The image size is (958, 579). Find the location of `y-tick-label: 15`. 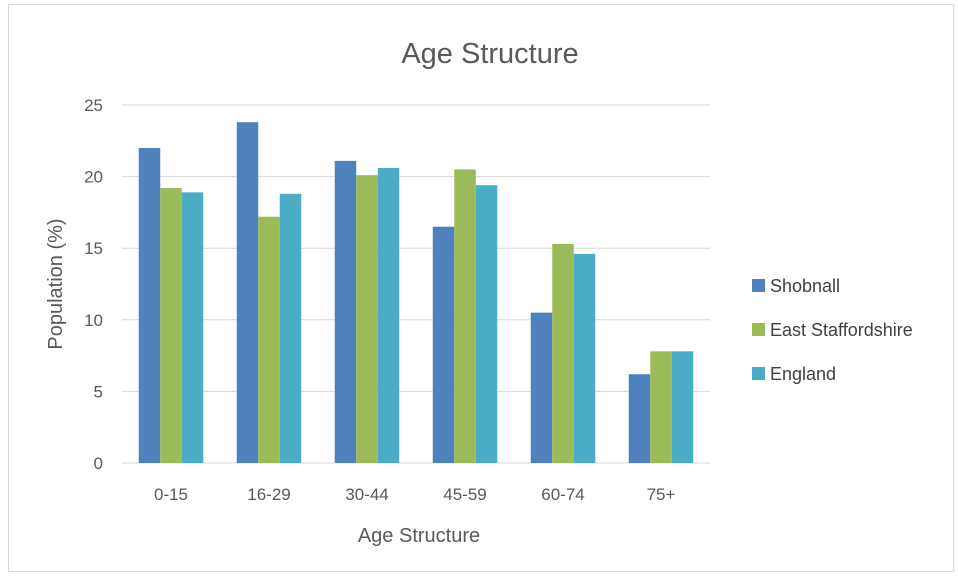

y-tick-label: 15 is located at coordinates (93, 248).